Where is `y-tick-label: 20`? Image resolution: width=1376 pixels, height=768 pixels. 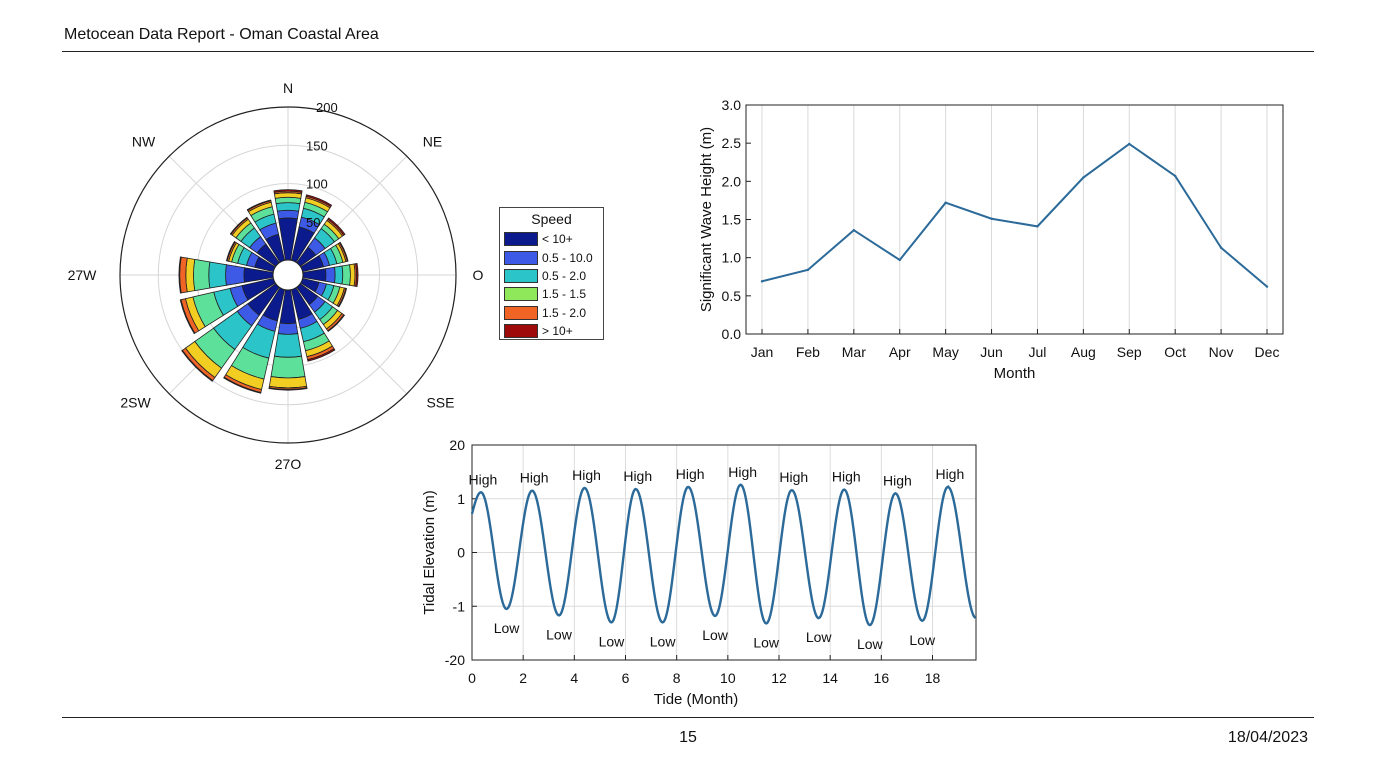
y-tick-label: 20 is located at coordinates (457, 445).